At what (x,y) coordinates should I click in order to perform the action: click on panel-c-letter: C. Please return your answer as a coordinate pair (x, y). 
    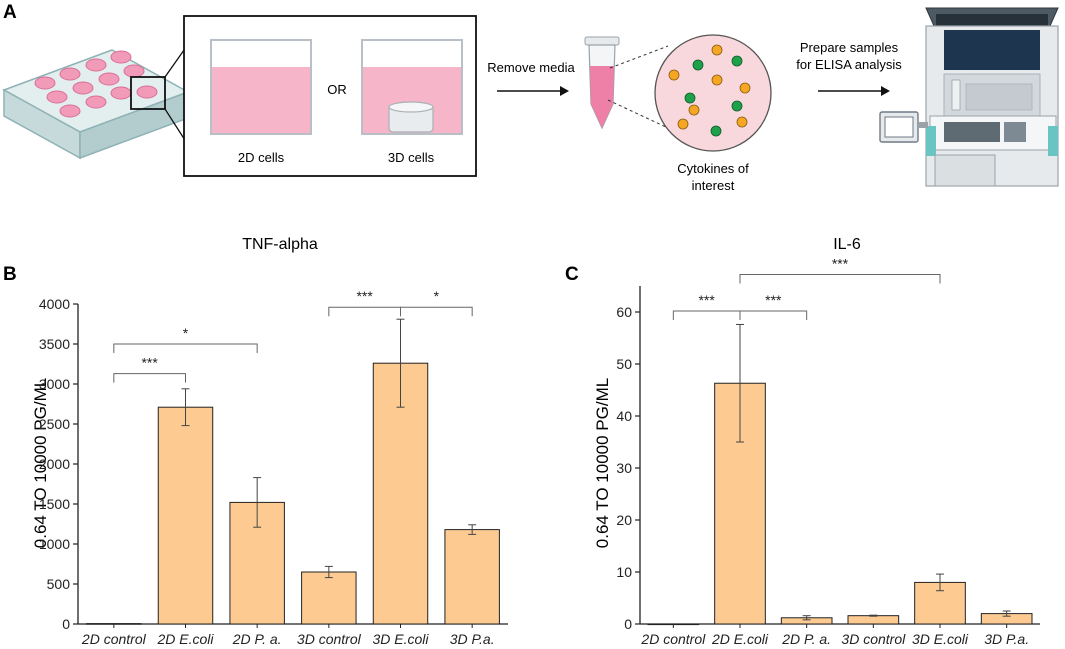
    Looking at the image, I should click on (572, 274).